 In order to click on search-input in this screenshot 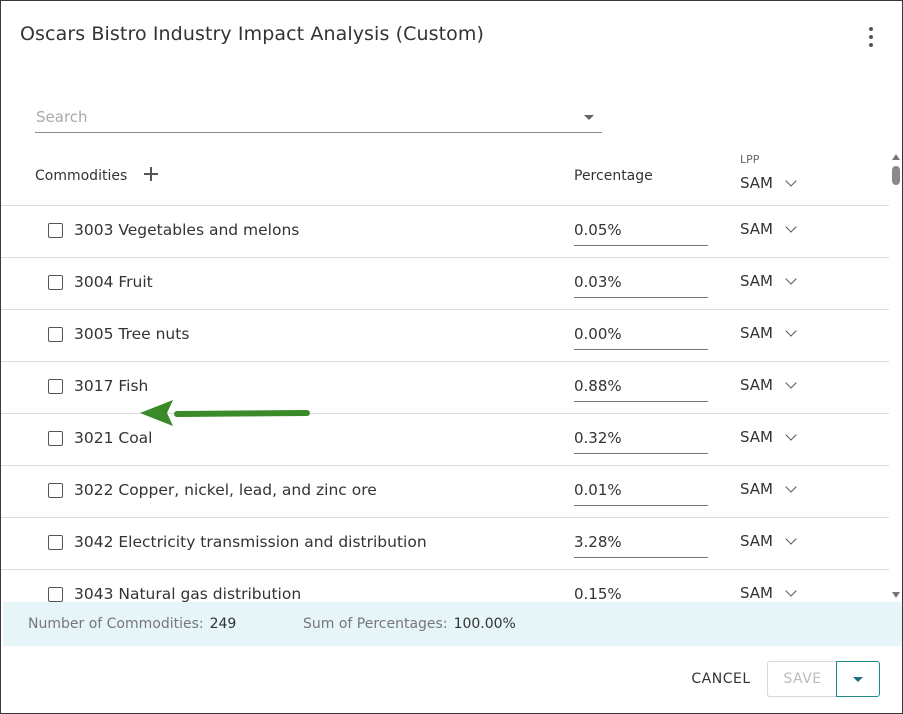, I will do `click(300, 117)`.